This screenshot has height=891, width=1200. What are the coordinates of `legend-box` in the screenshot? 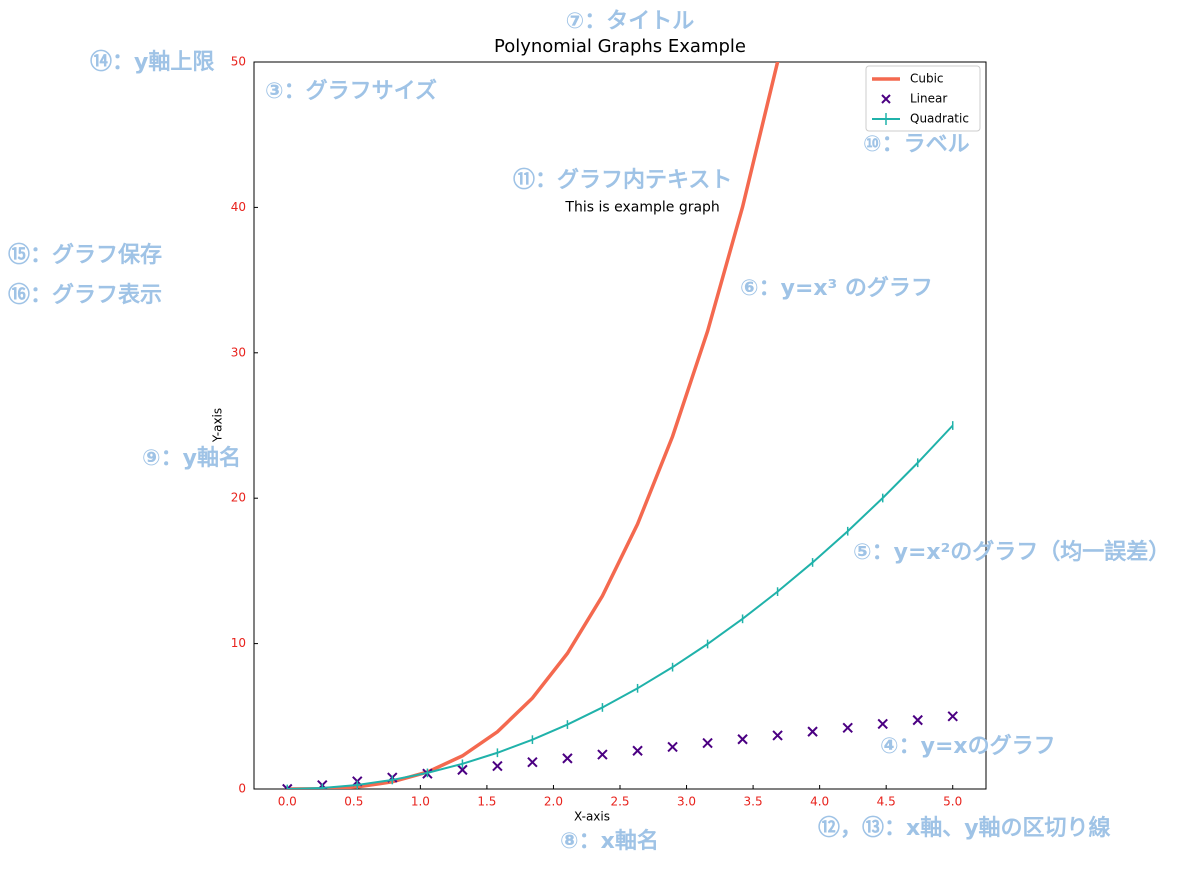 It's located at (923, 98).